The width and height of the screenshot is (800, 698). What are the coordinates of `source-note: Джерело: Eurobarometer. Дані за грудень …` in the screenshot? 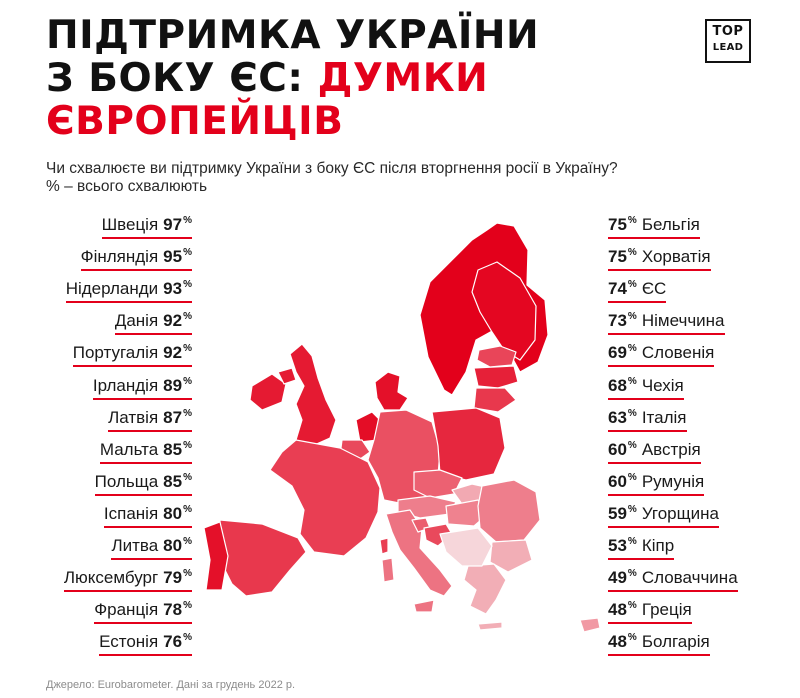 It's located at (171, 685).